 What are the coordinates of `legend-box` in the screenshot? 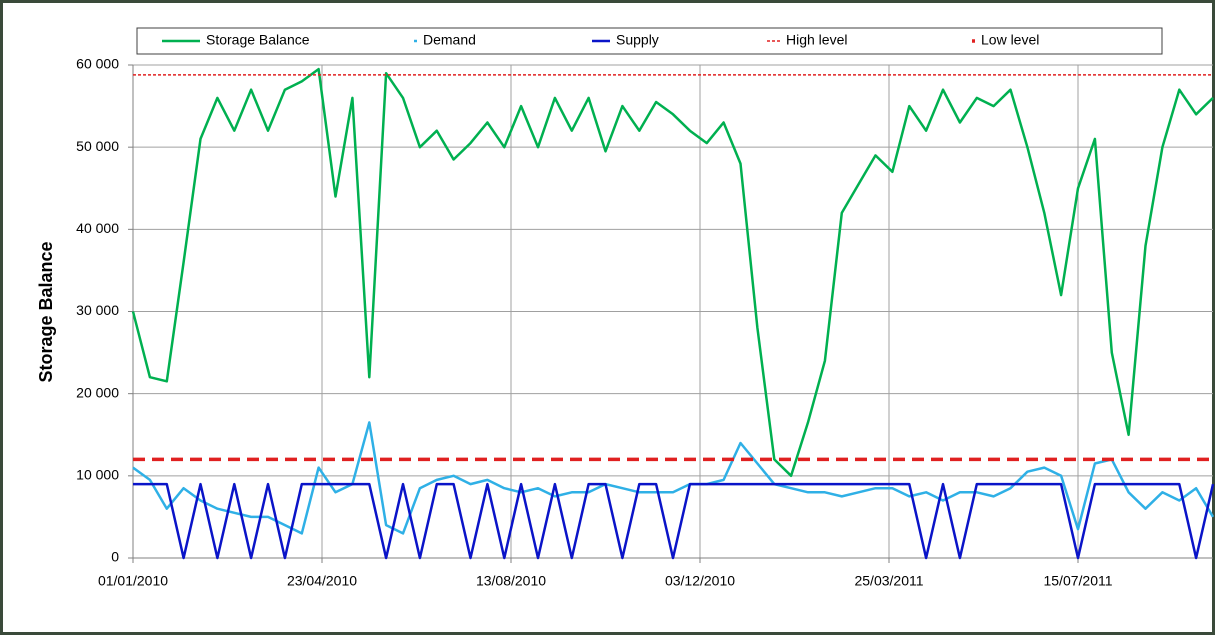 It's located at (649, 41).